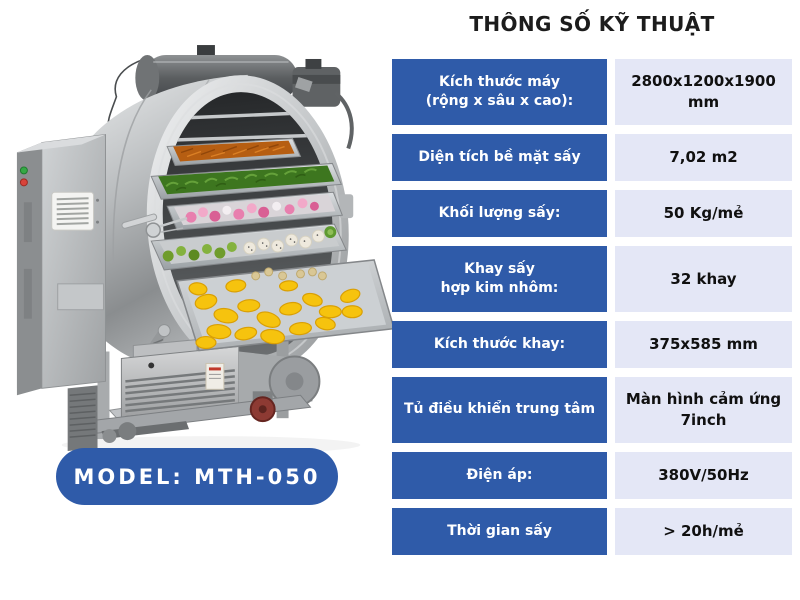 Image resolution: width=800 pixels, height=600 pixels. What do you see at coordinates (703, 475) in the screenshot?
I see `spec-value: 380V/50Hz` at bounding box center [703, 475].